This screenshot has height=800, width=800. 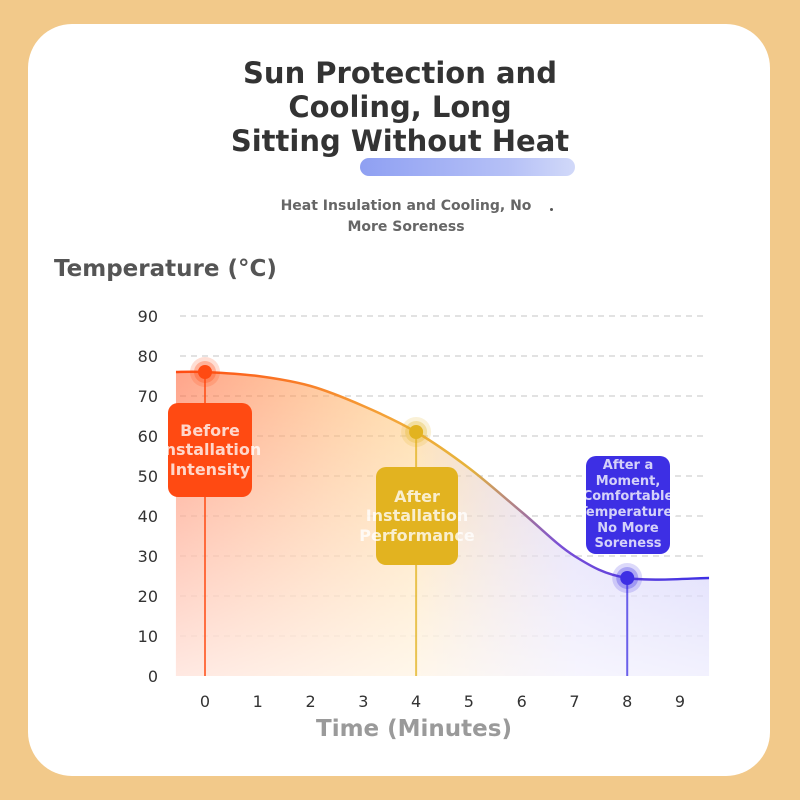 I want to click on y-tick-label: 70, so click(x=148, y=396).